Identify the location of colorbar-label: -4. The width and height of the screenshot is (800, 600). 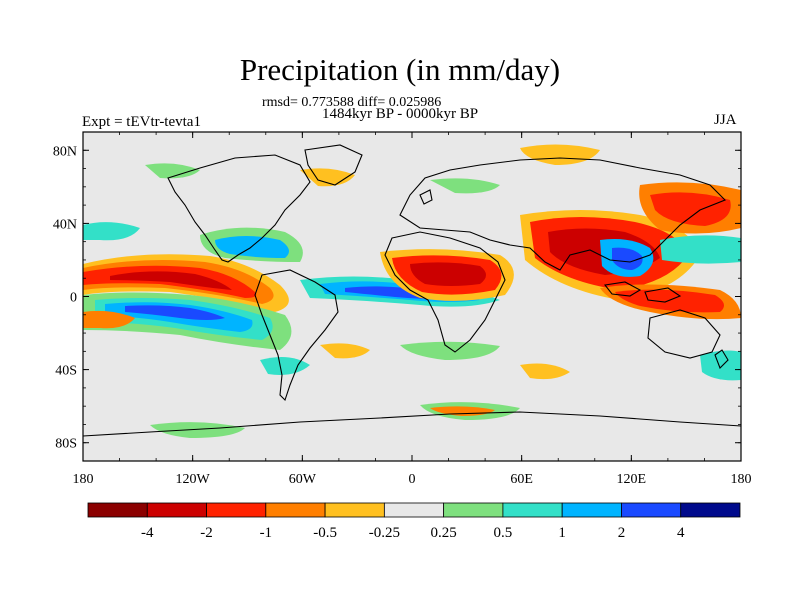
(147, 533).